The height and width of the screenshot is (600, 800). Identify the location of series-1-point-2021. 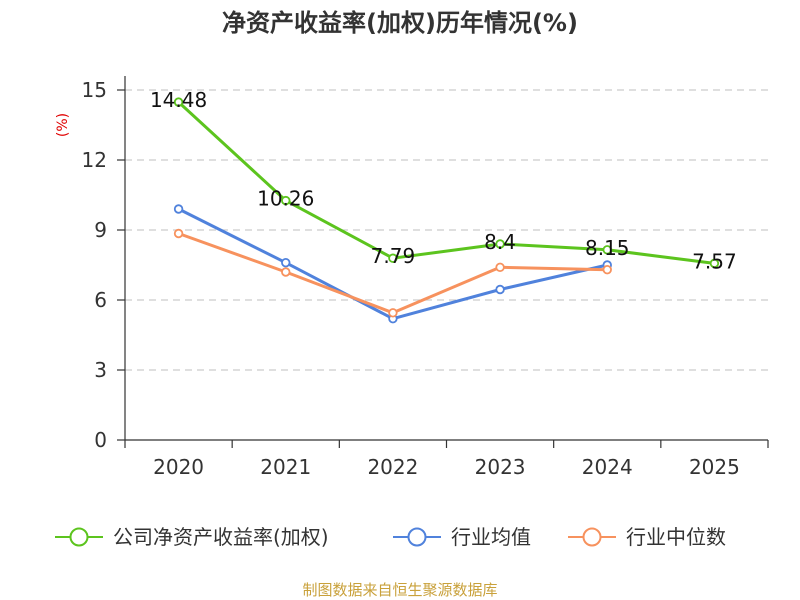
(286, 262).